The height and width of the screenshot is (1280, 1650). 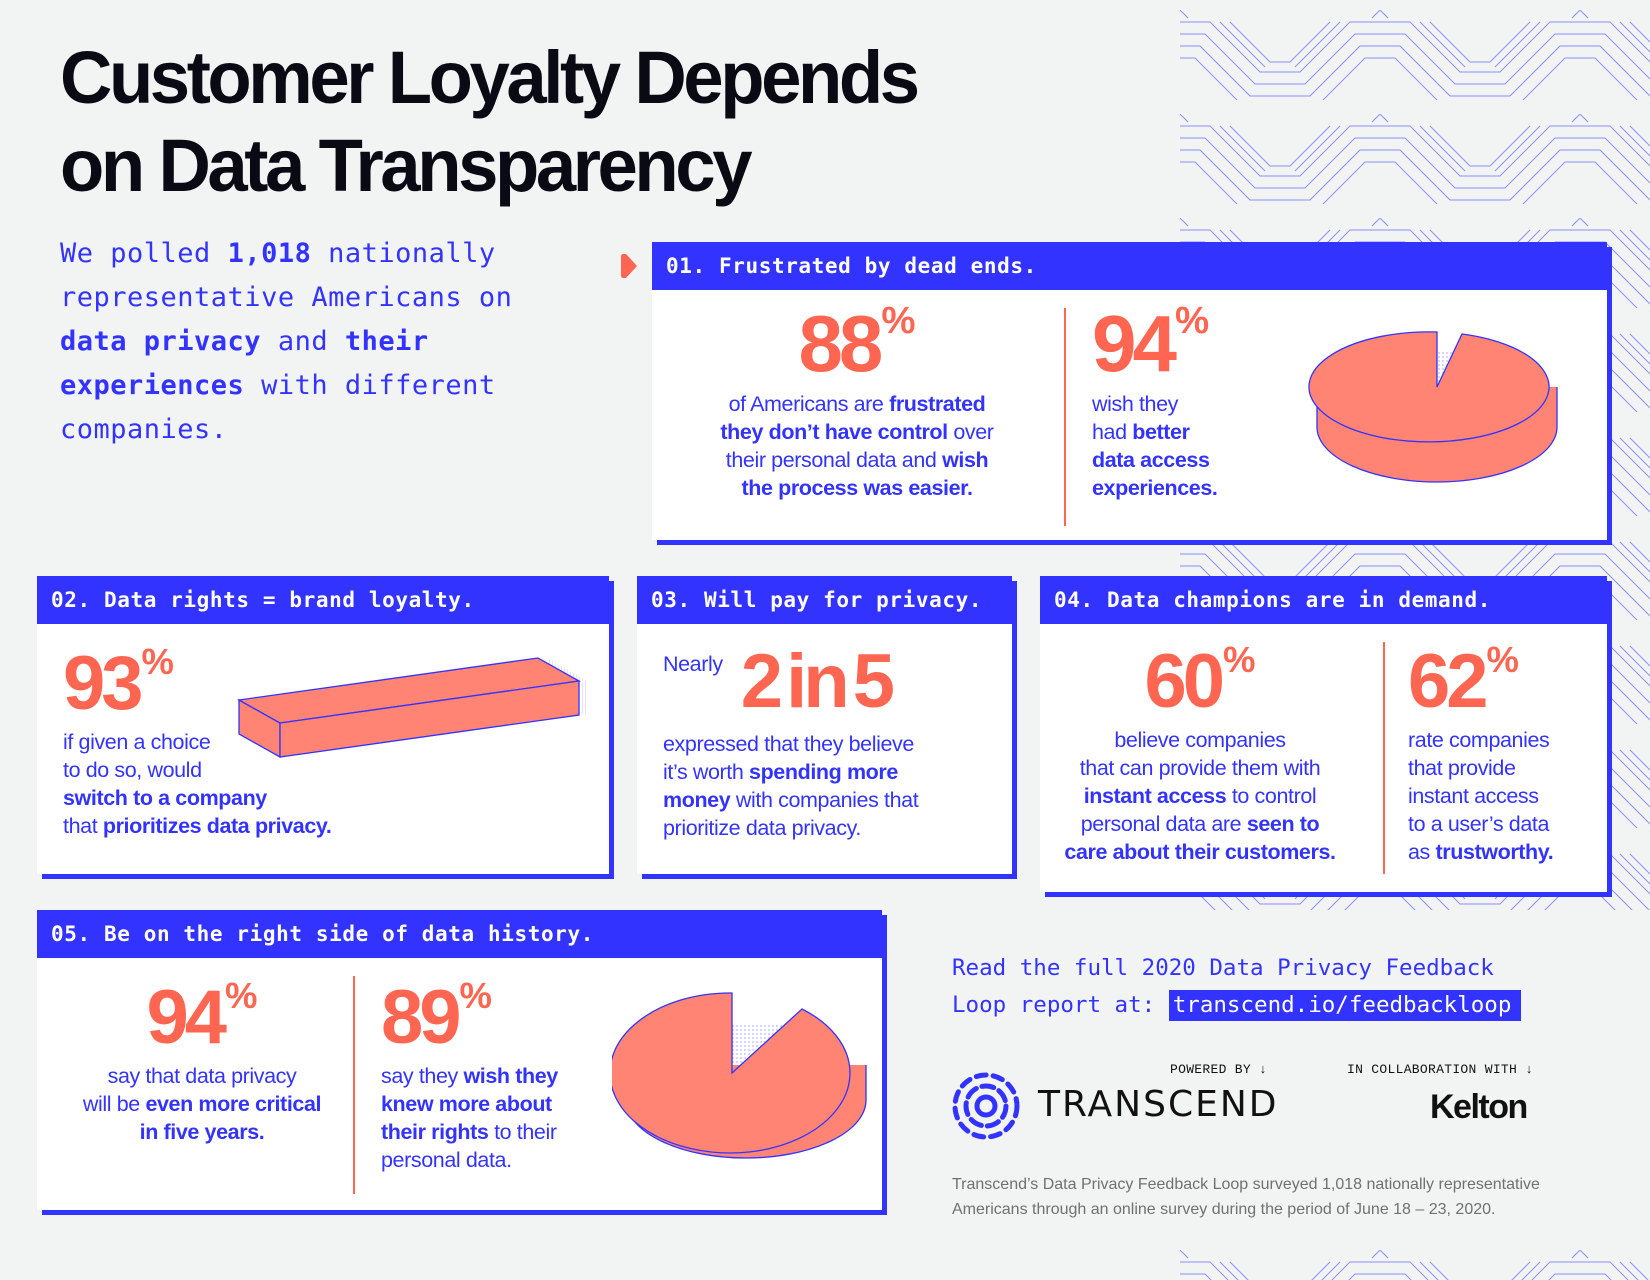 What do you see at coordinates (1345, 1005) in the screenshot?
I see `report-link: transcend.io/feedbackloop` at bounding box center [1345, 1005].